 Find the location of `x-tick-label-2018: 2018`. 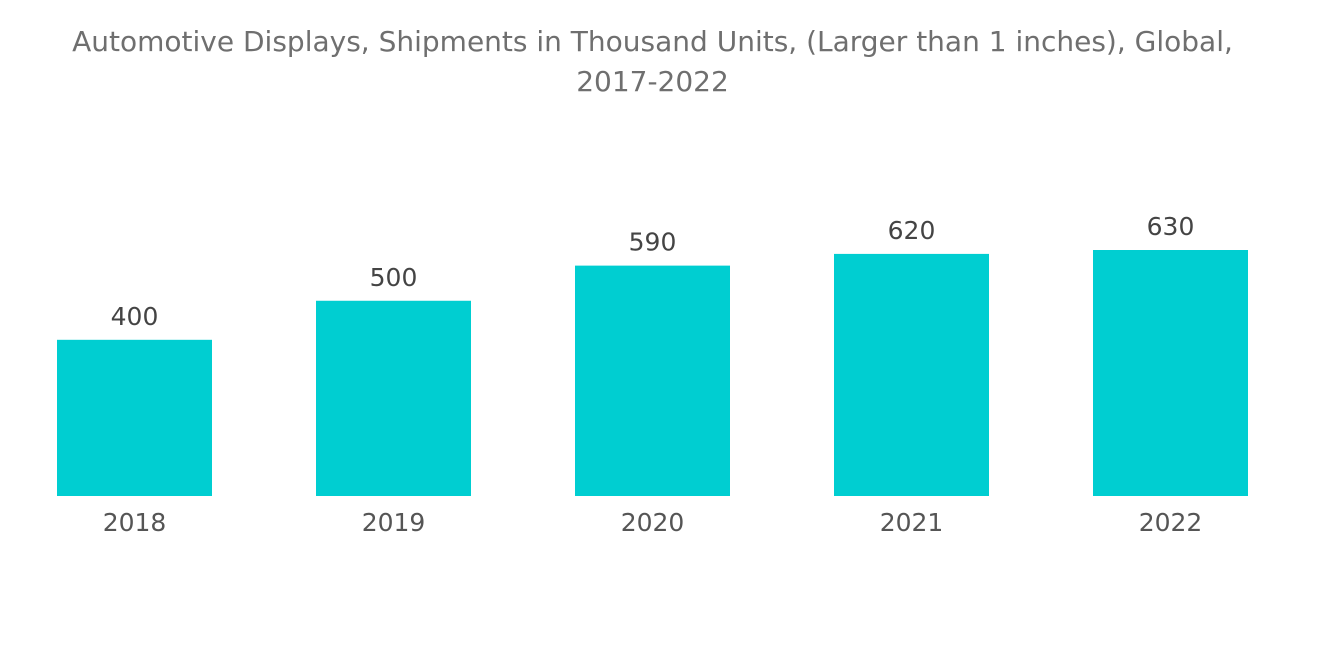

x-tick-label-2018: 2018 is located at coordinates (135, 522).